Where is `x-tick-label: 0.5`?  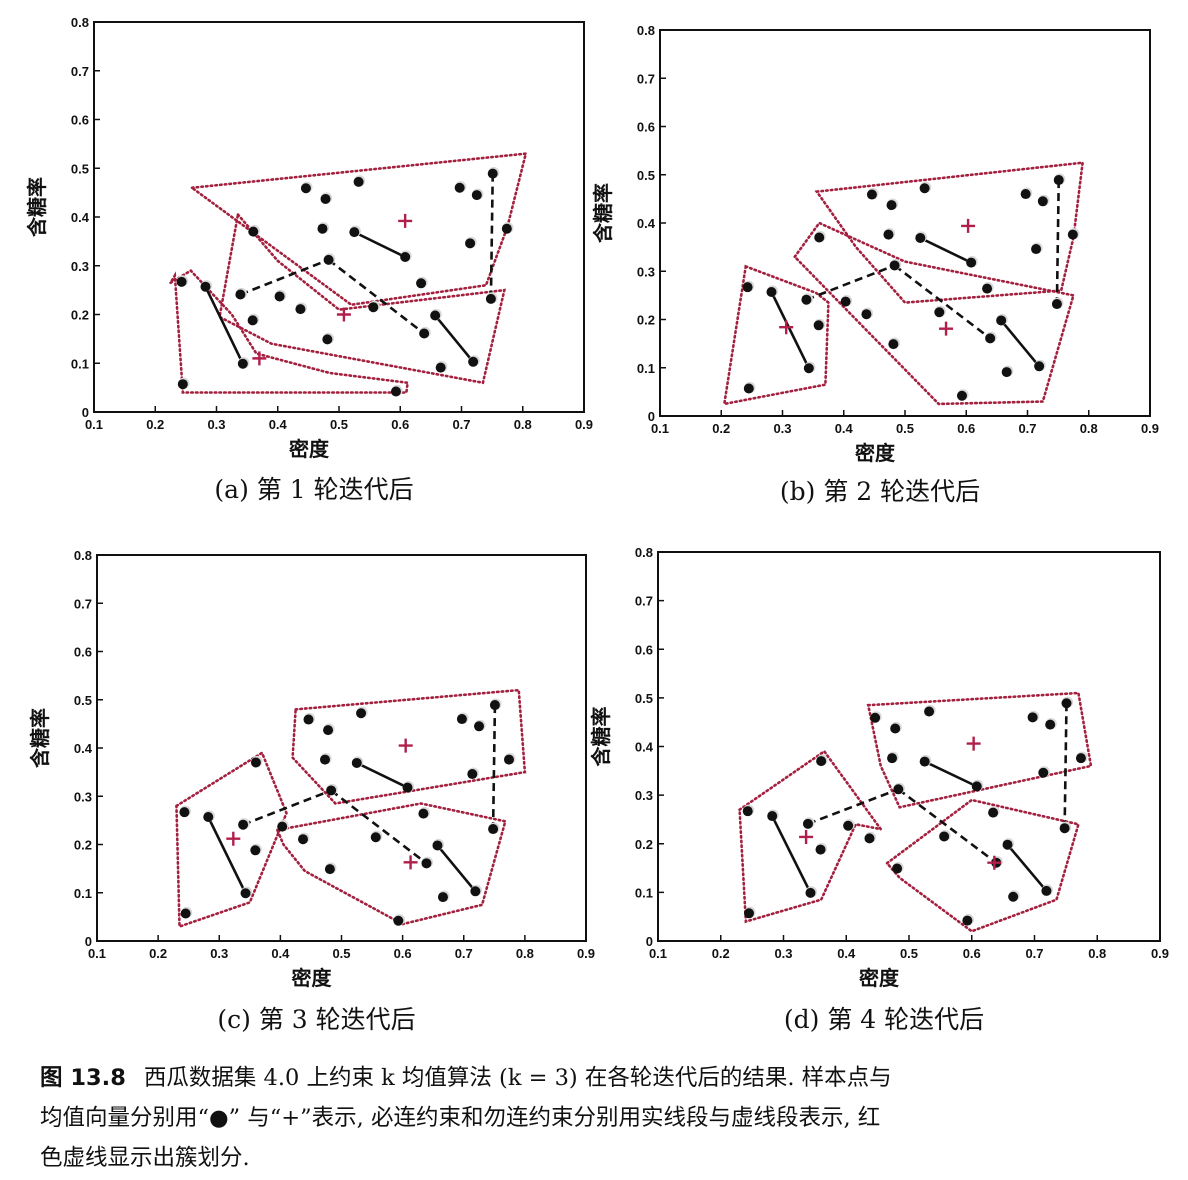 x-tick-label: 0.5 is located at coordinates (341, 953).